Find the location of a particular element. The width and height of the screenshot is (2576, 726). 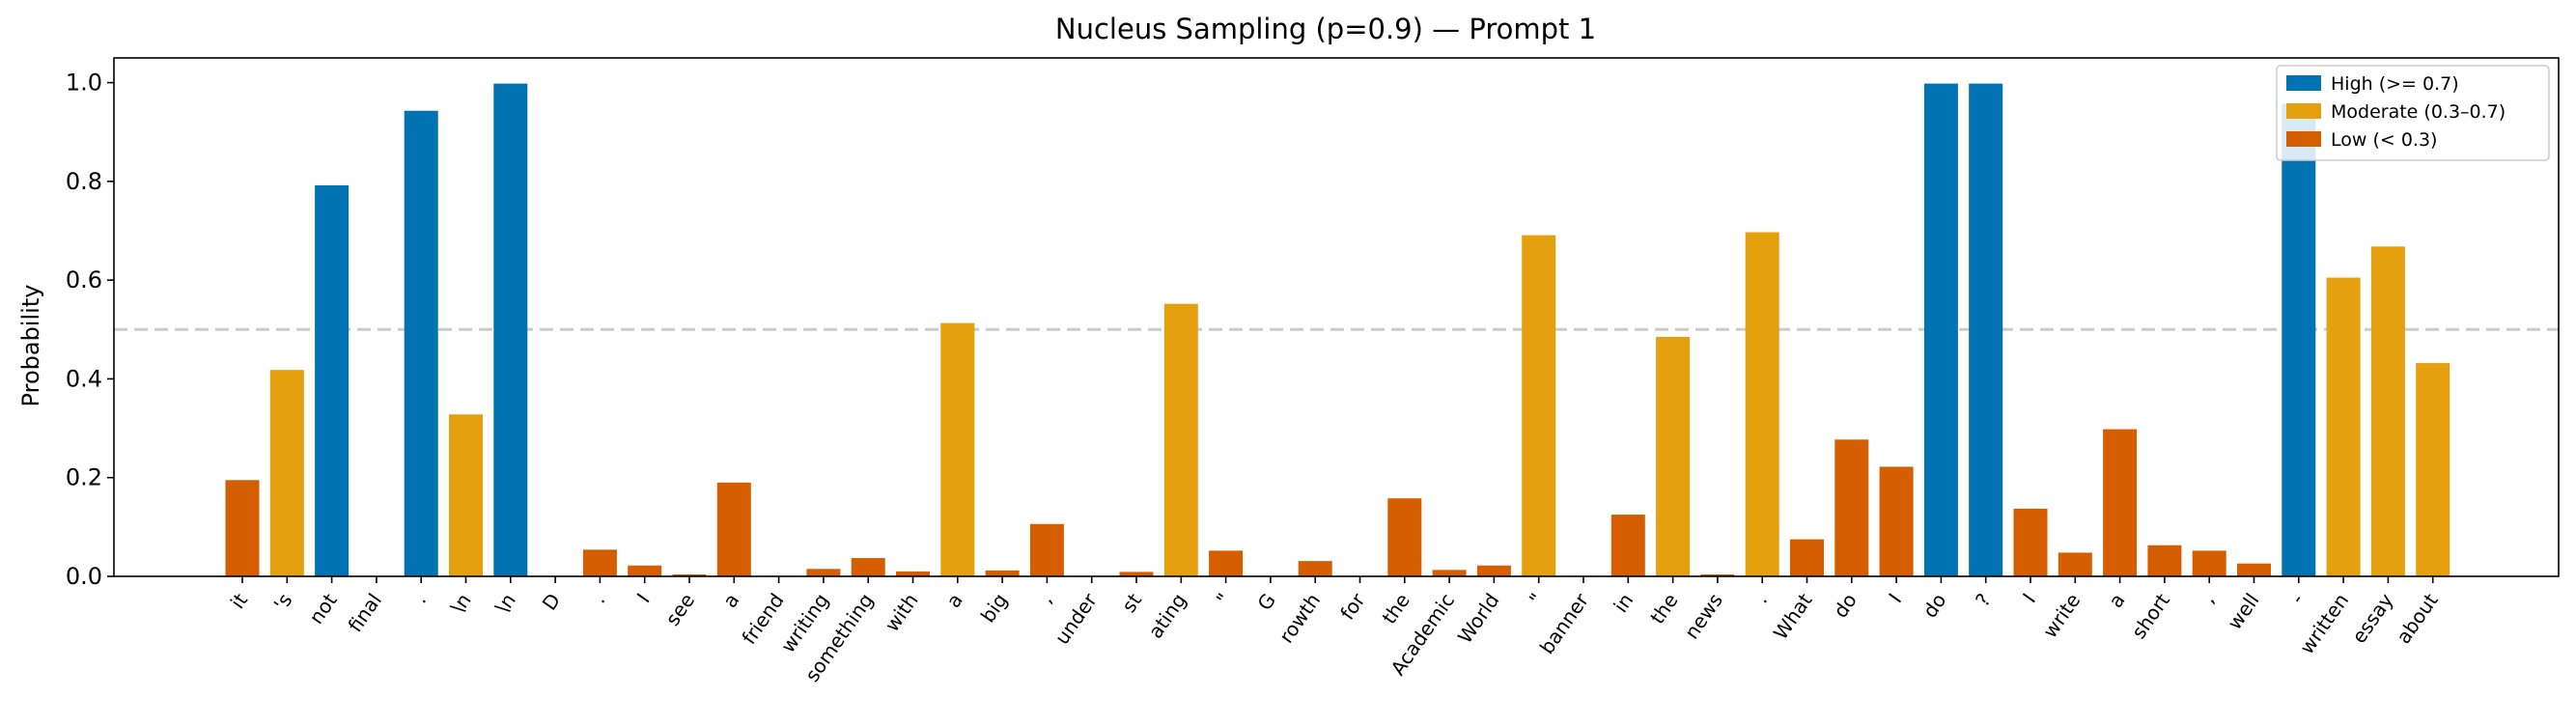

legend-label: Low (< 0.3) is located at coordinates (2384, 140).